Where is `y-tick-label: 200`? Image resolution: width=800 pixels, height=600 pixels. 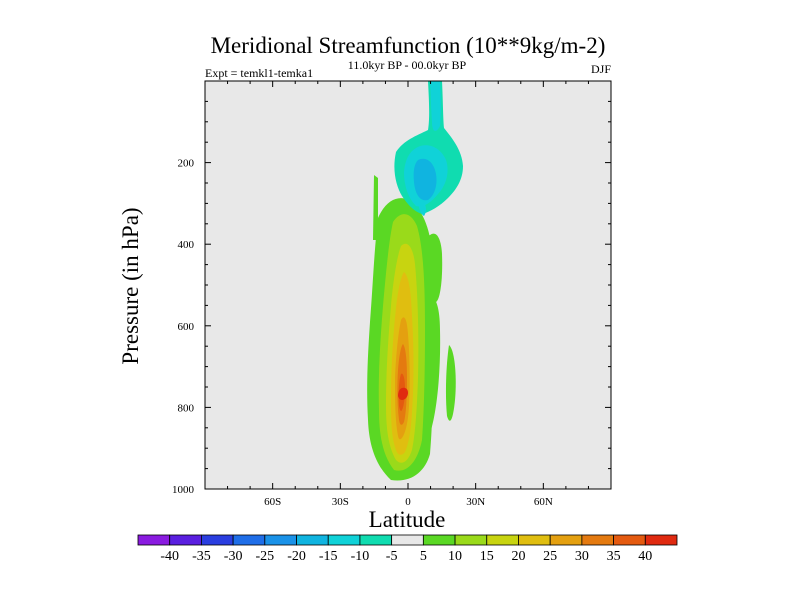 y-tick-label: 200 is located at coordinates (186, 164).